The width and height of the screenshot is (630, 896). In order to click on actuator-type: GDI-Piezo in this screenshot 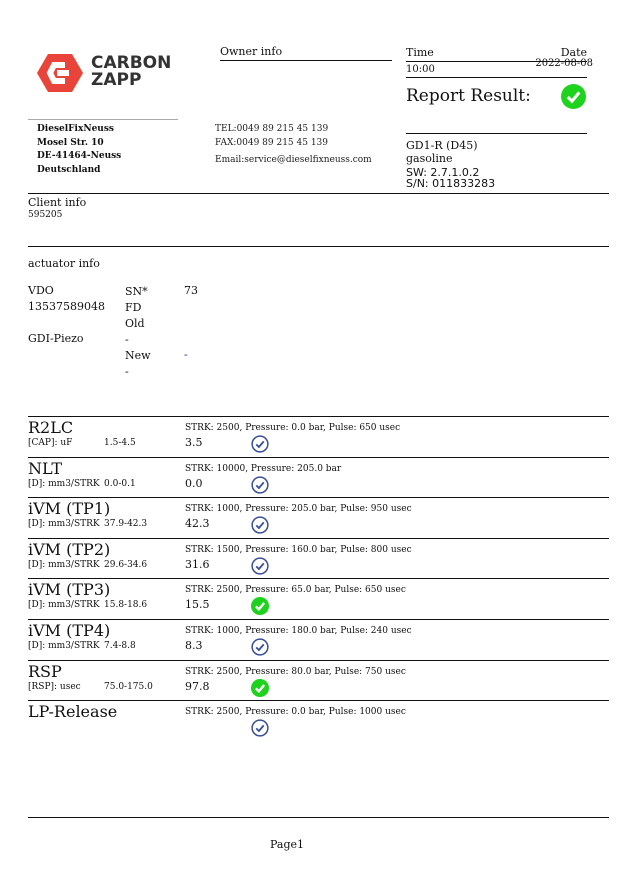, I will do `click(56, 338)`.